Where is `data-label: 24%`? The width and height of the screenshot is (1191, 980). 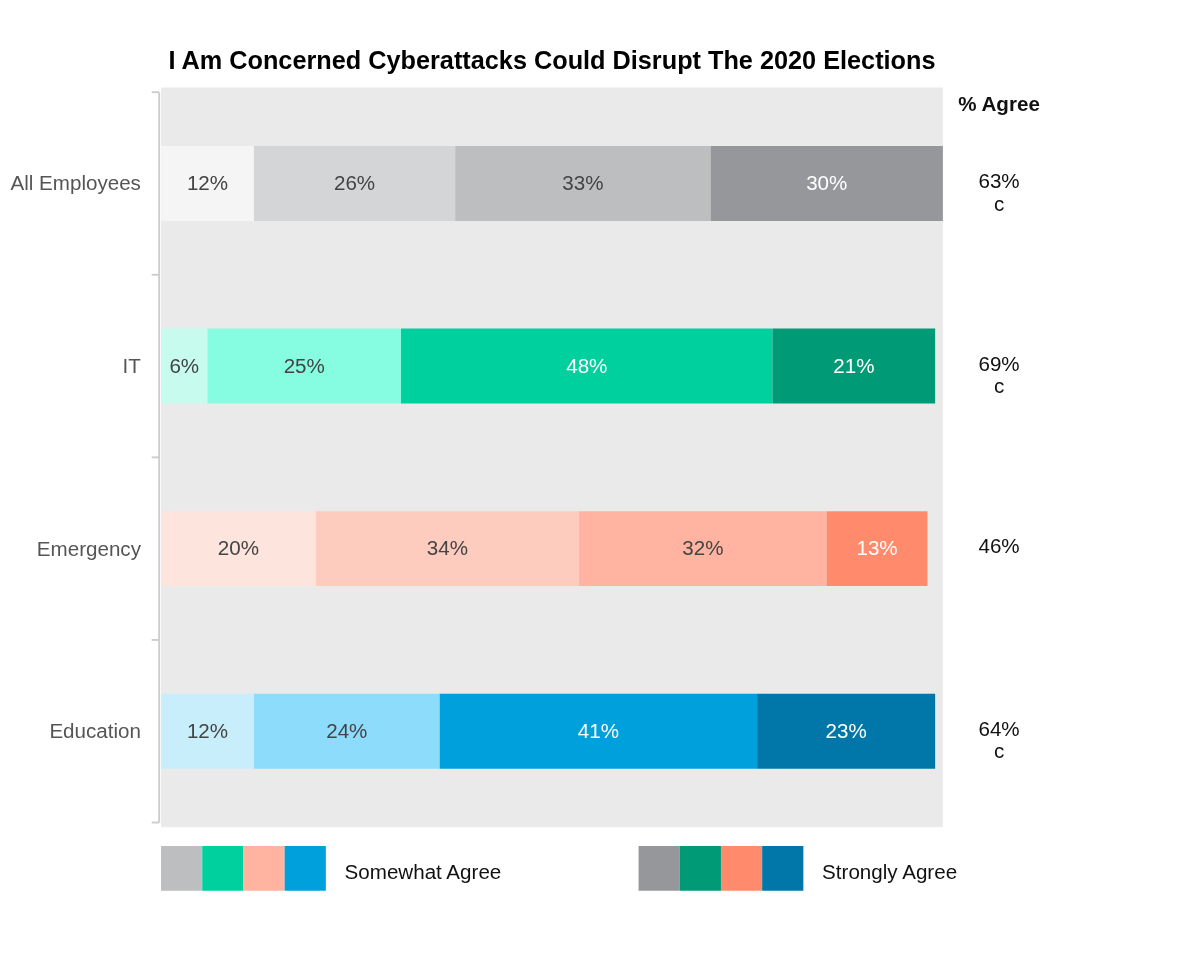 data-label: 24% is located at coordinates (347, 730).